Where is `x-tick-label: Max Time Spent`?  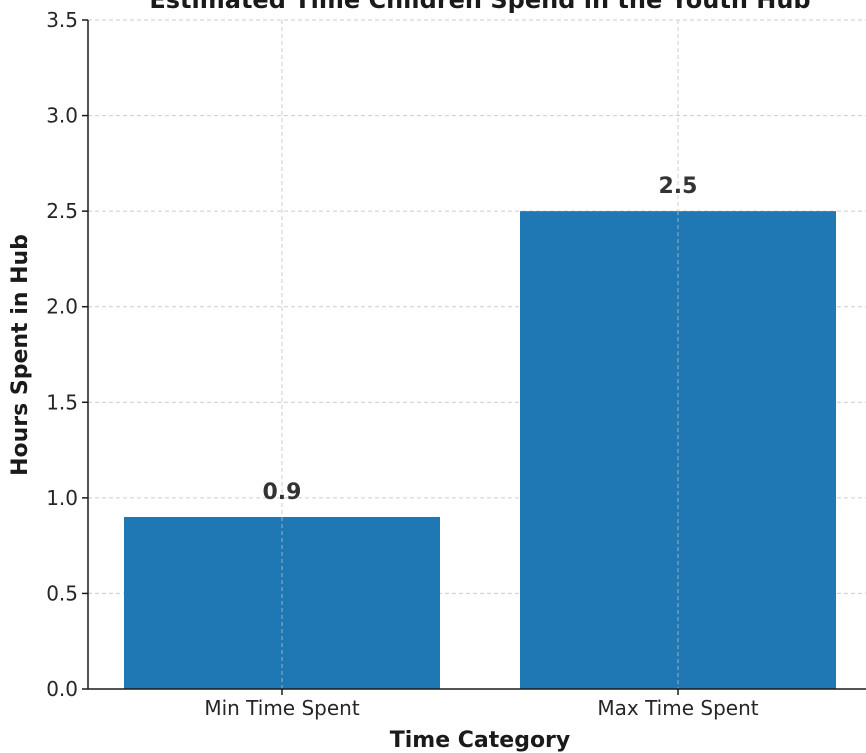 x-tick-label: Max Time Spent is located at coordinates (677, 708).